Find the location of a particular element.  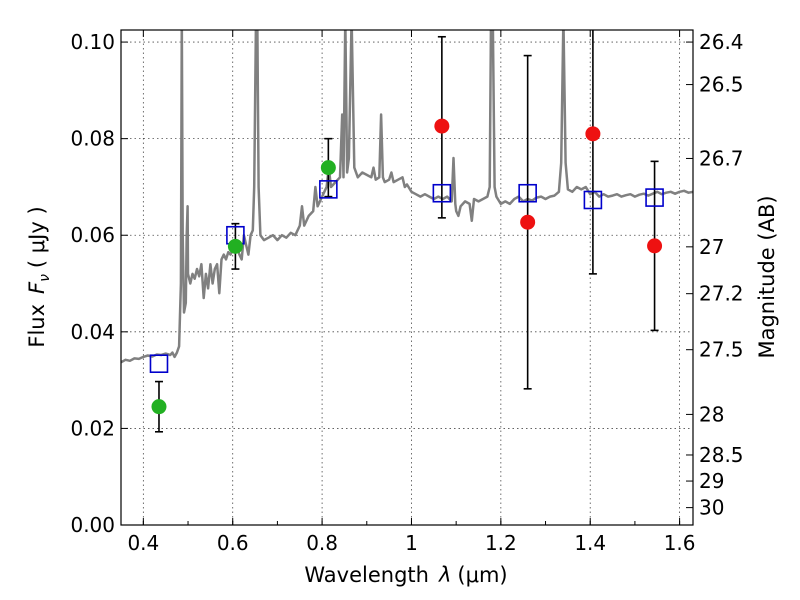

x-tick-label: 0.6 is located at coordinates (233, 543).